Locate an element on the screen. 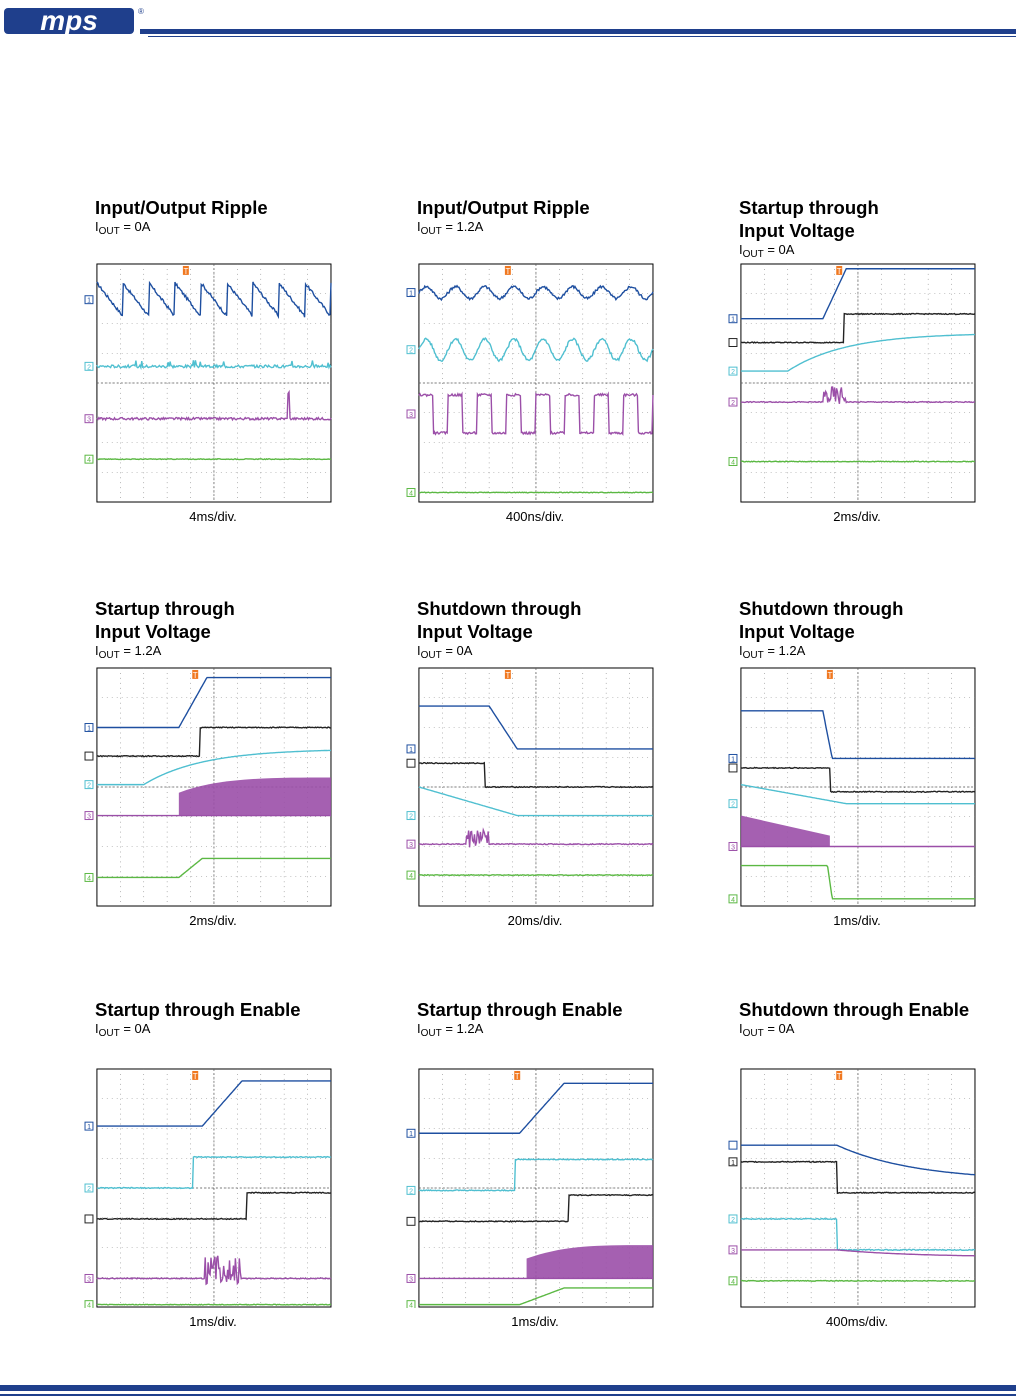 This screenshot has width=1016, height=1399. oscilloscope-plot: T 1 2 3 4 is located at coordinates (208, 787).